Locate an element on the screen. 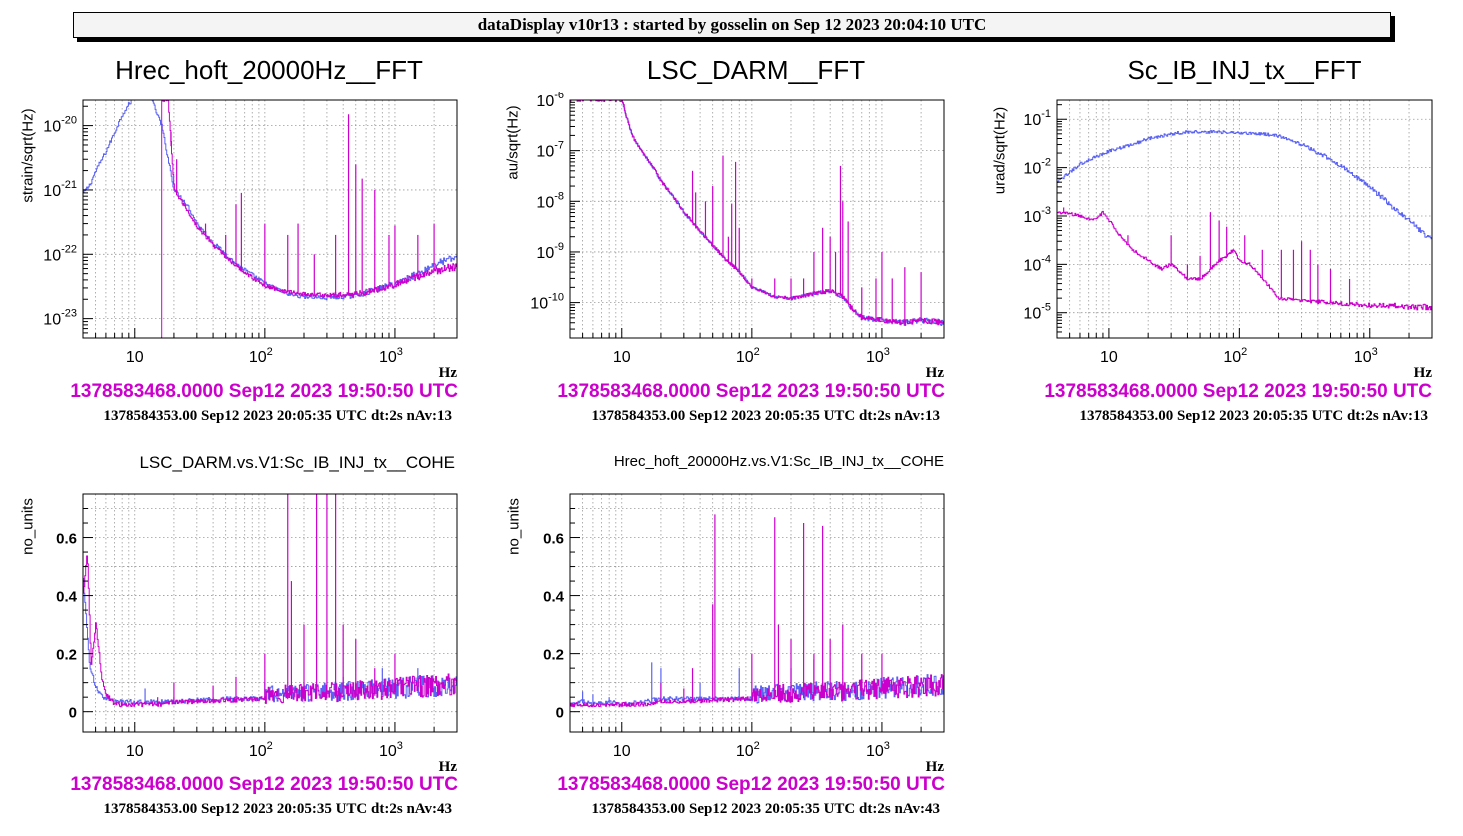  plot-title-darm-cohe: LSC_DARM.vs.V1:Sc_IB_INJ_tx__COHE is located at coordinates (297, 462).